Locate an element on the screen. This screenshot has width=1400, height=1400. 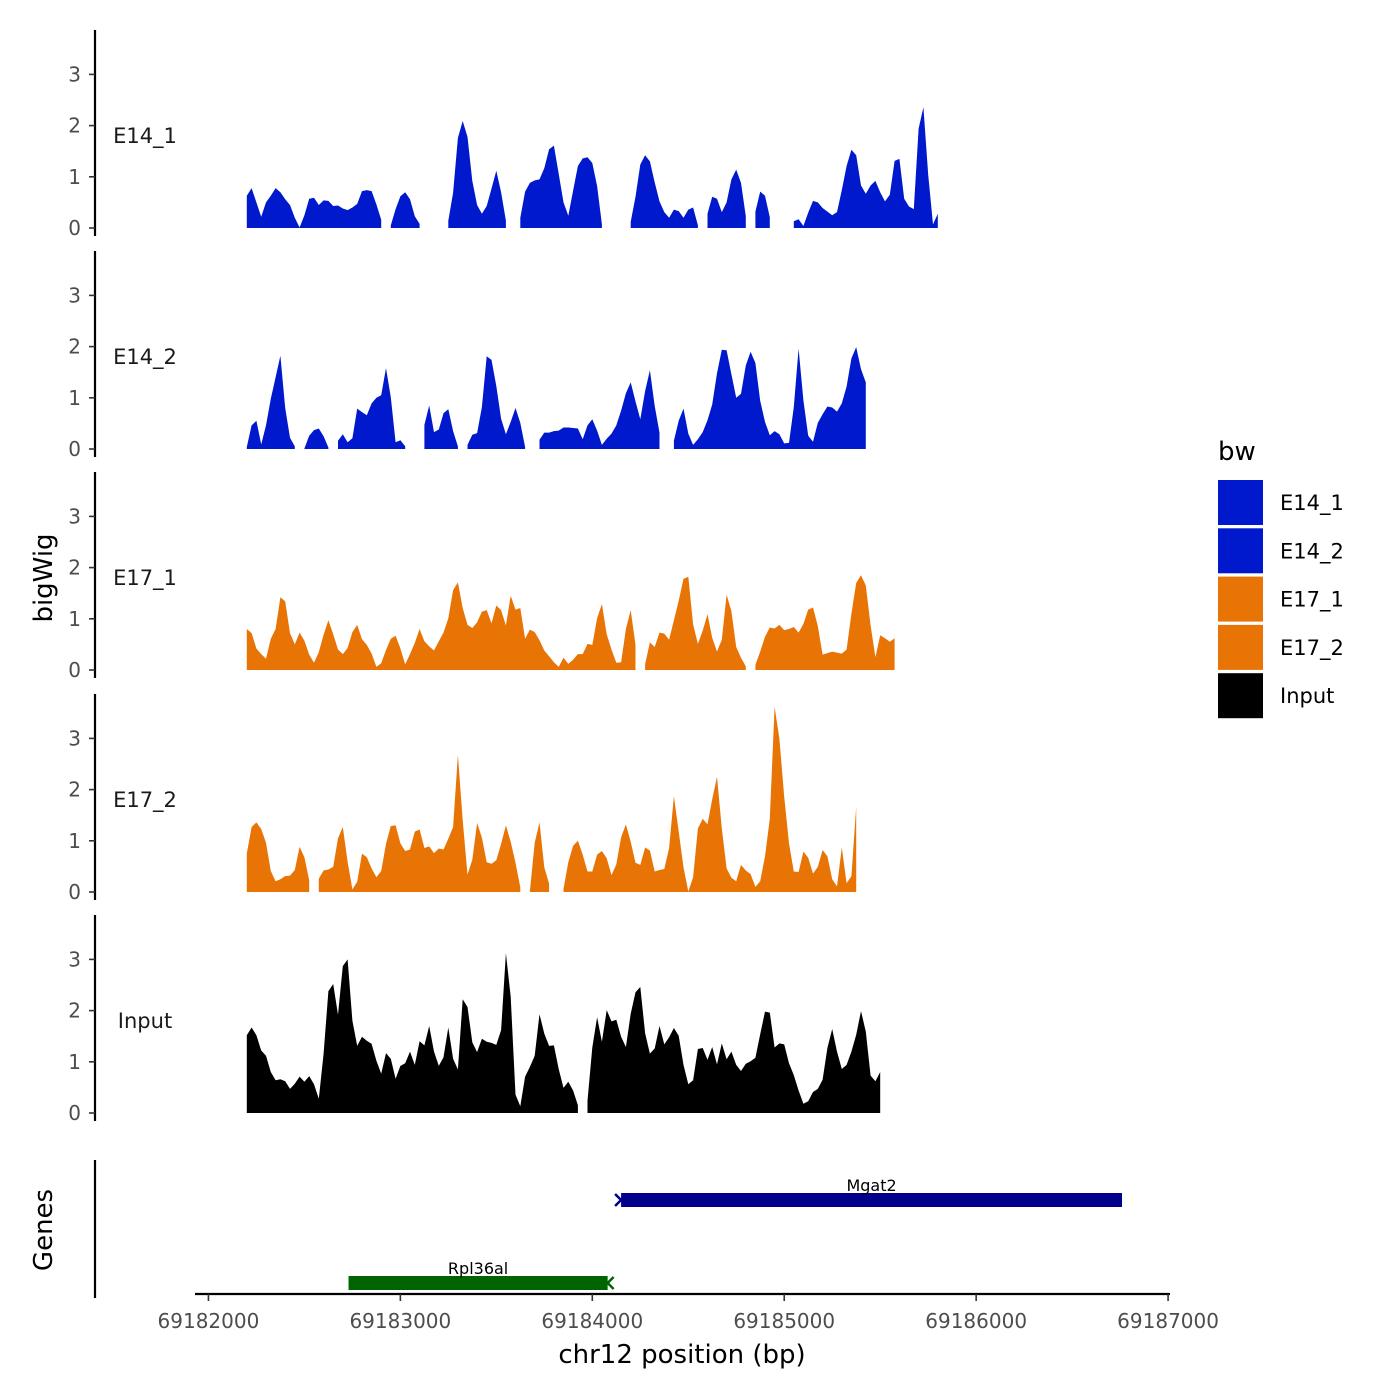
legend-swatch-Input is located at coordinates (1240, 696).